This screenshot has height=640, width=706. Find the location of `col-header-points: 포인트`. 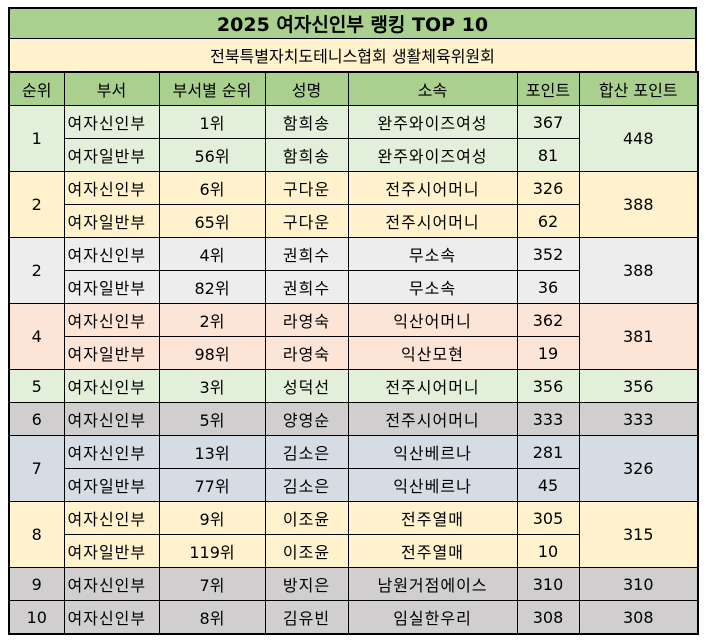

col-header-points: 포인트 is located at coordinates (548, 88).